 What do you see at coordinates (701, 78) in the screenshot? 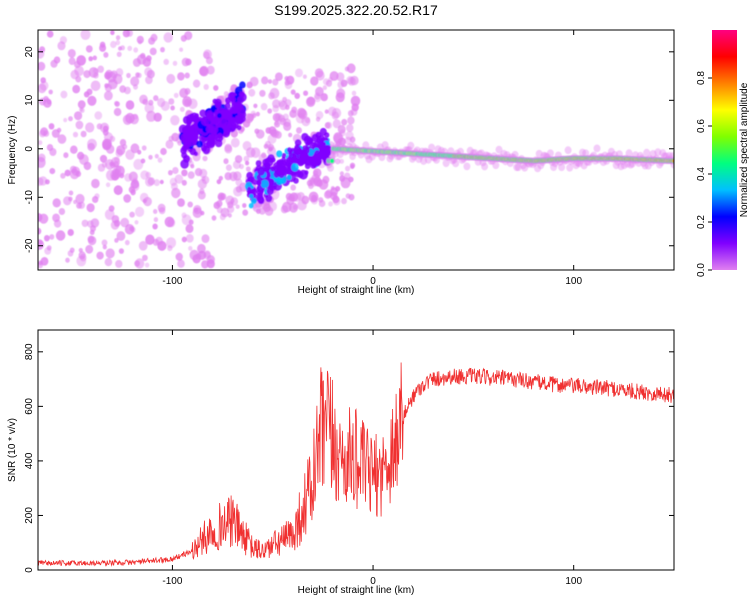
I see `colorbar-tick-label: 0.8` at bounding box center [701, 78].